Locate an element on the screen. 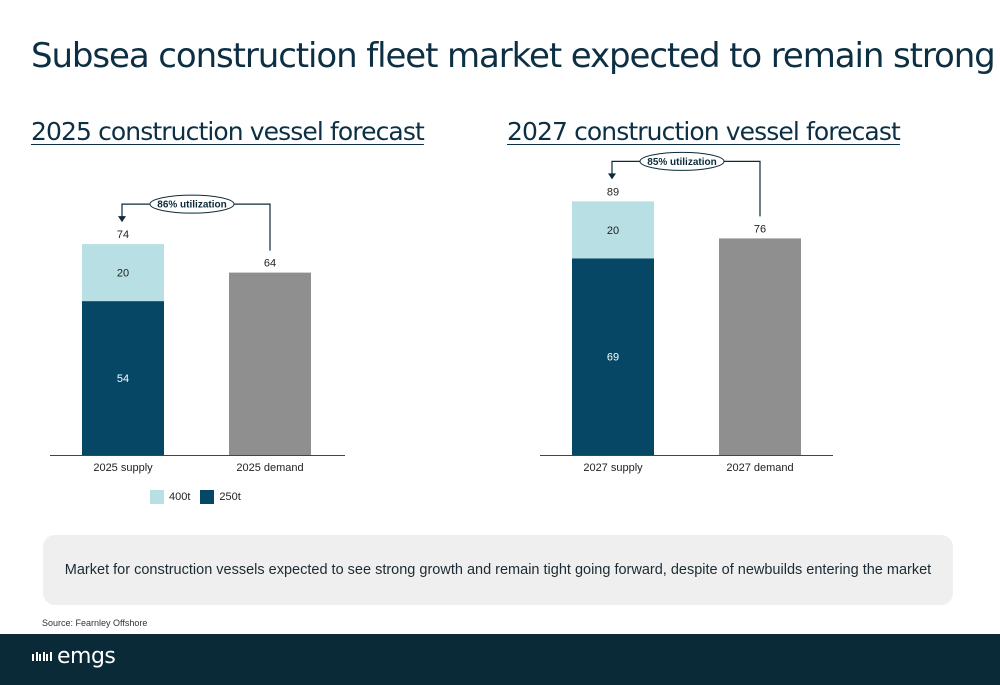  chart-2027-title: 2027 construction vessel forecast is located at coordinates (704, 131).